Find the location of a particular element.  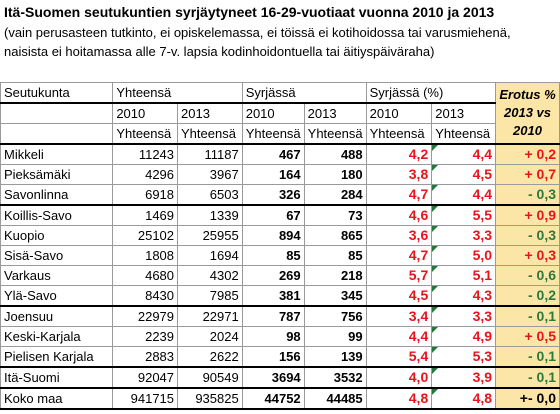

cell-total-2013: 2622 is located at coordinates (210, 357).